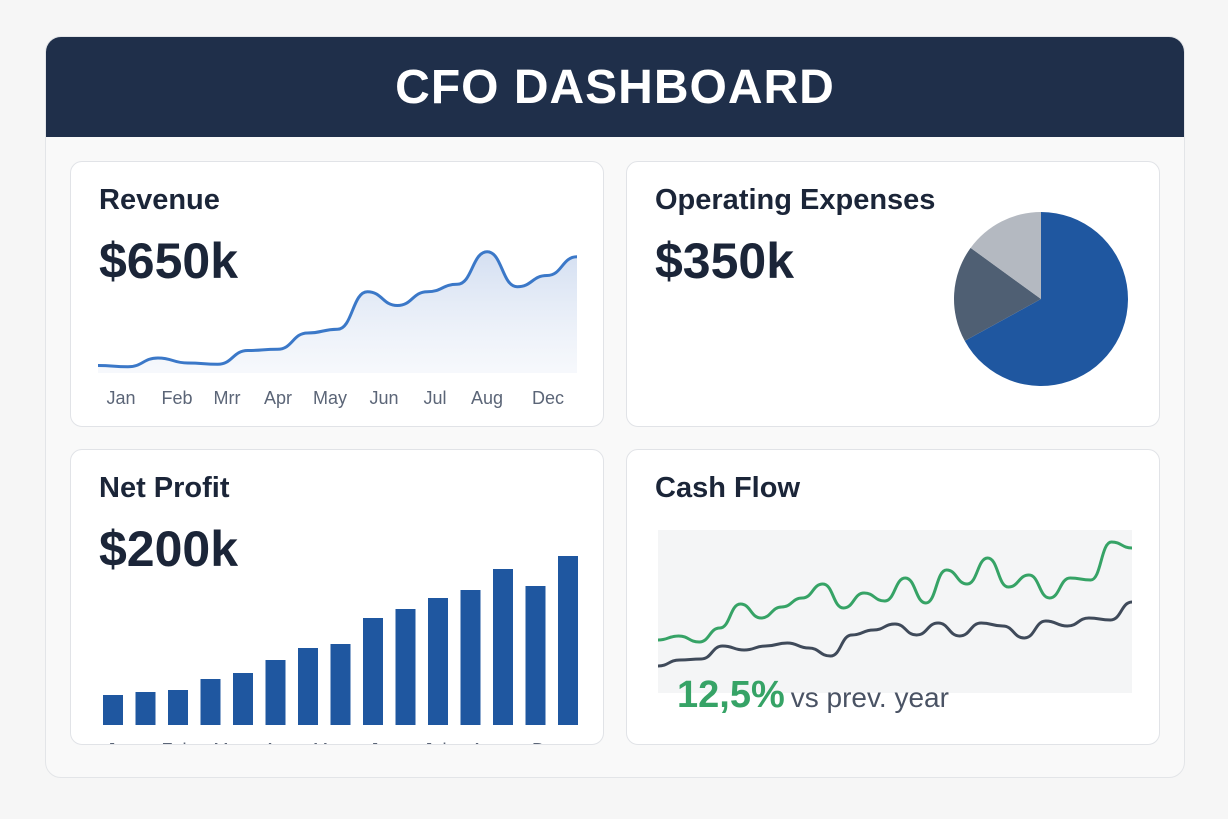  I want to click on header: CFO DASHBOARD, so click(615, 87).